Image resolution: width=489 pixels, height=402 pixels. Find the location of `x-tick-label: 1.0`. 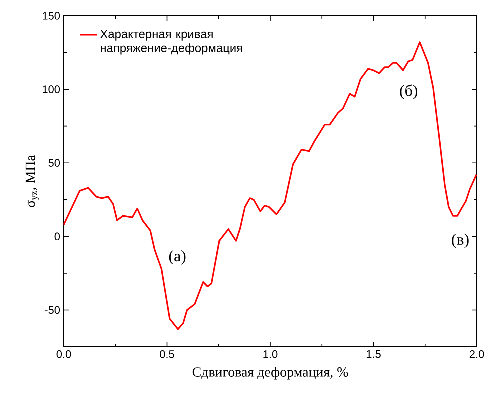

x-tick-label: 1.0 is located at coordinates (271, 354).